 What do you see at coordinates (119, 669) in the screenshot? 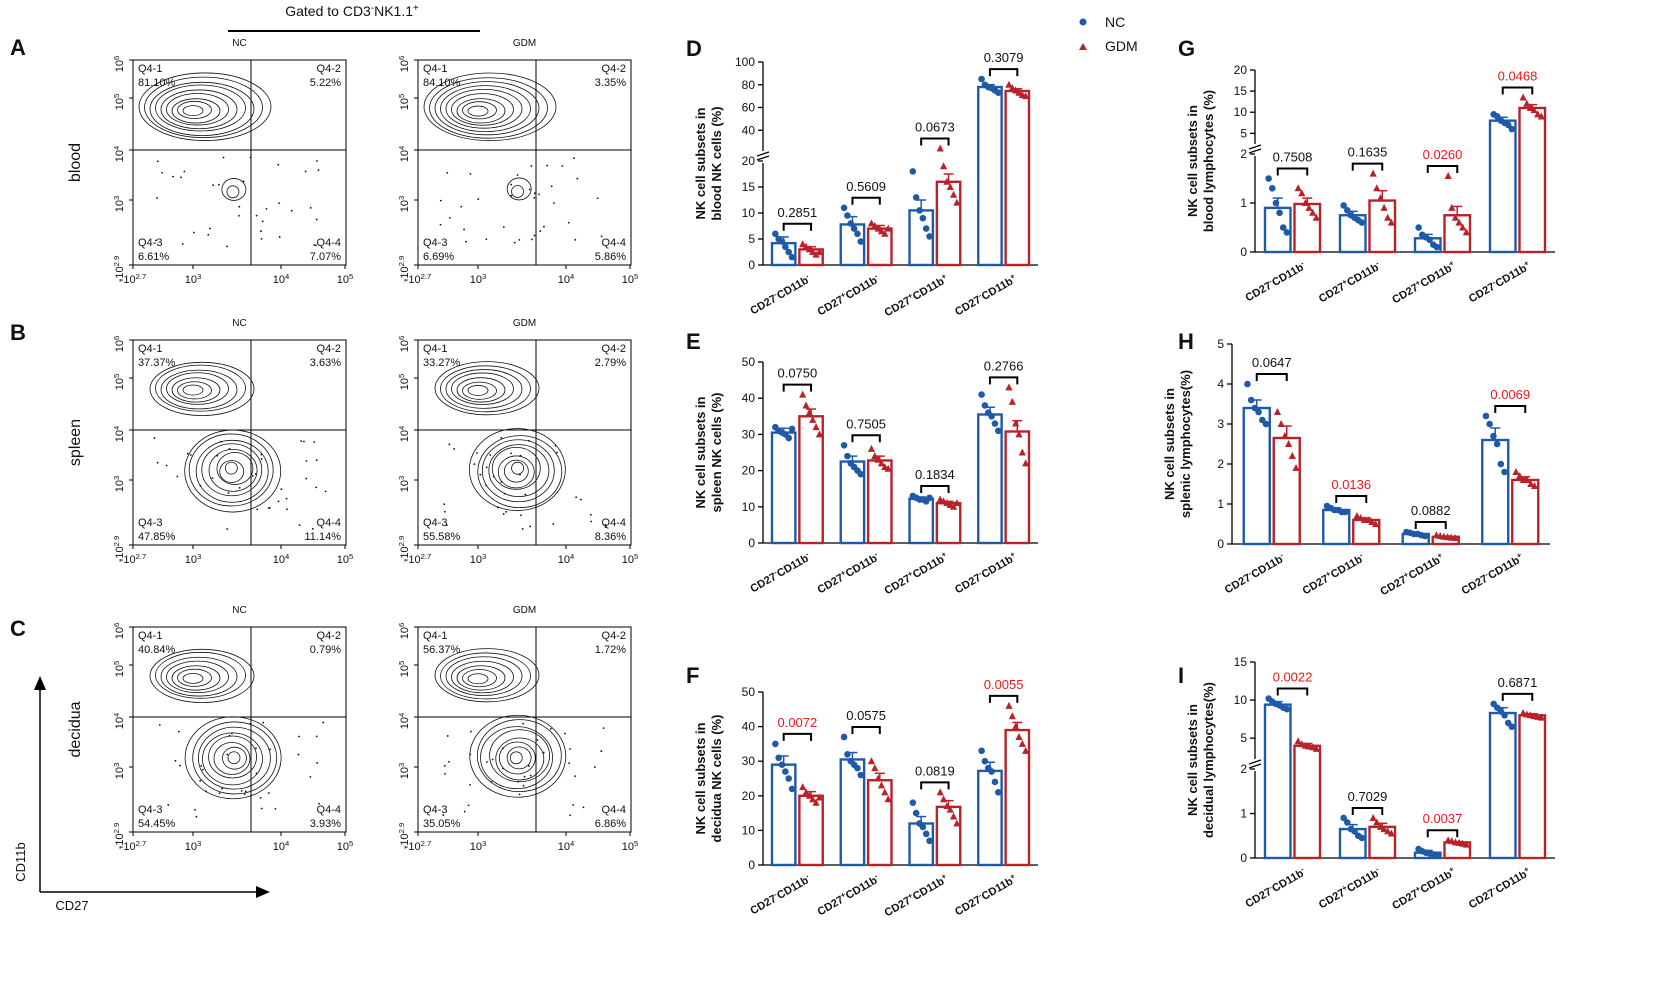
I see `y-tick-label: 10⁵` at bounding box center [119, 669].